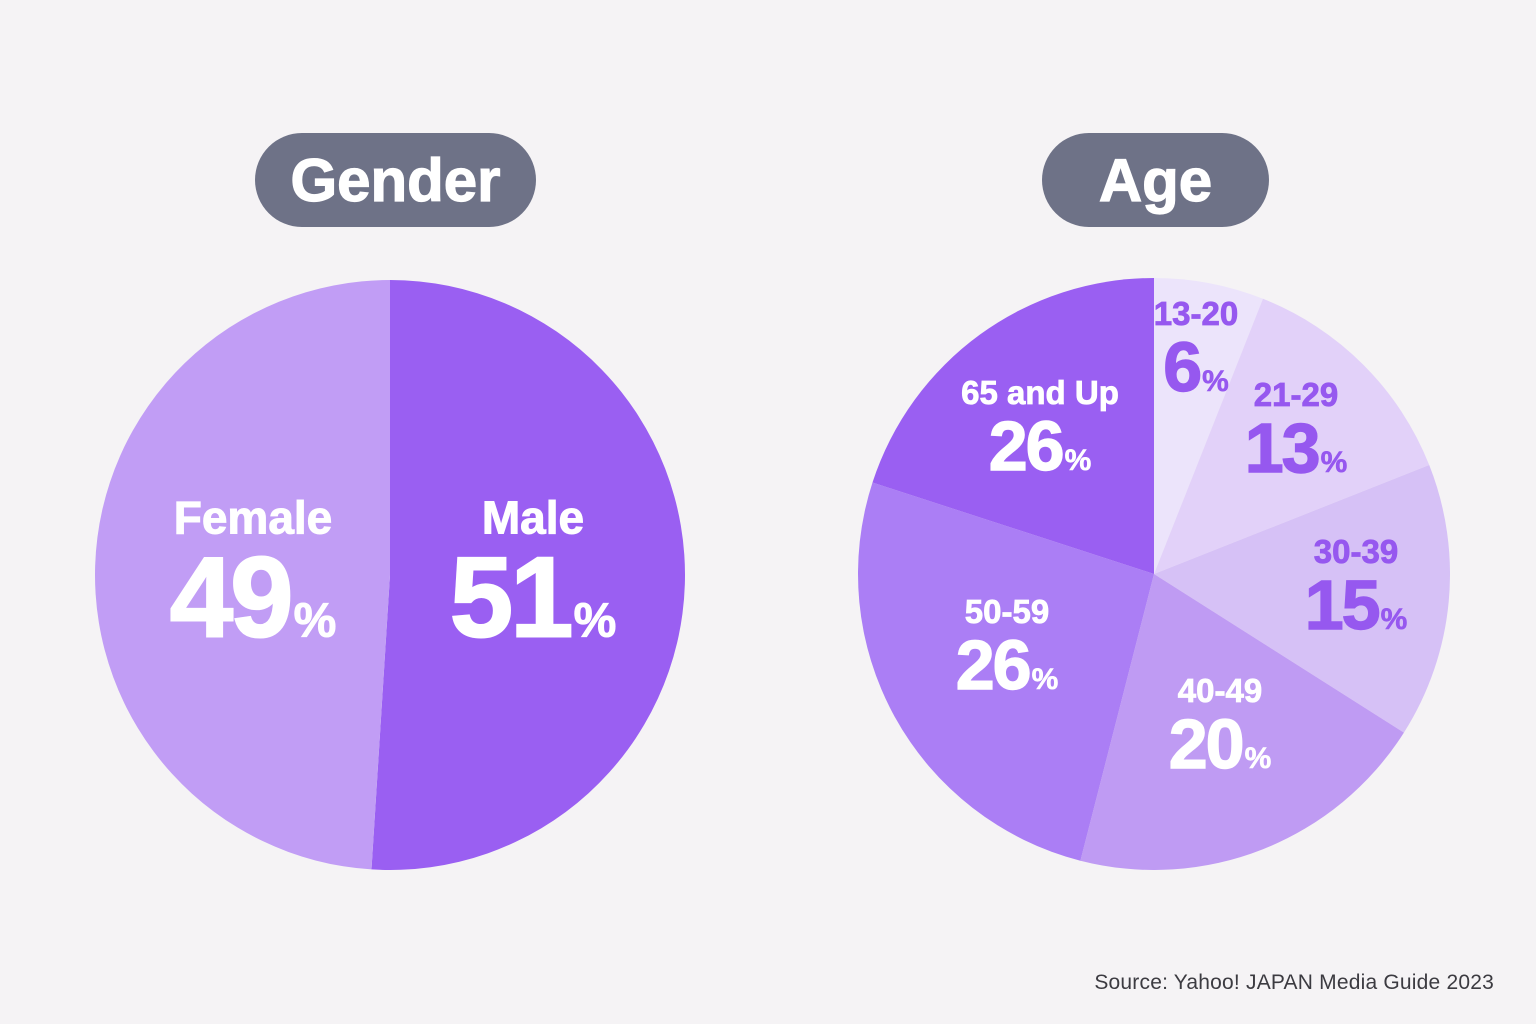 The height and width of the screenshot is (1024, 1536). What do you see at coordinates (533, 517) in the screenshot?
I see `male-label: Male` at bounding box center [533, 517].